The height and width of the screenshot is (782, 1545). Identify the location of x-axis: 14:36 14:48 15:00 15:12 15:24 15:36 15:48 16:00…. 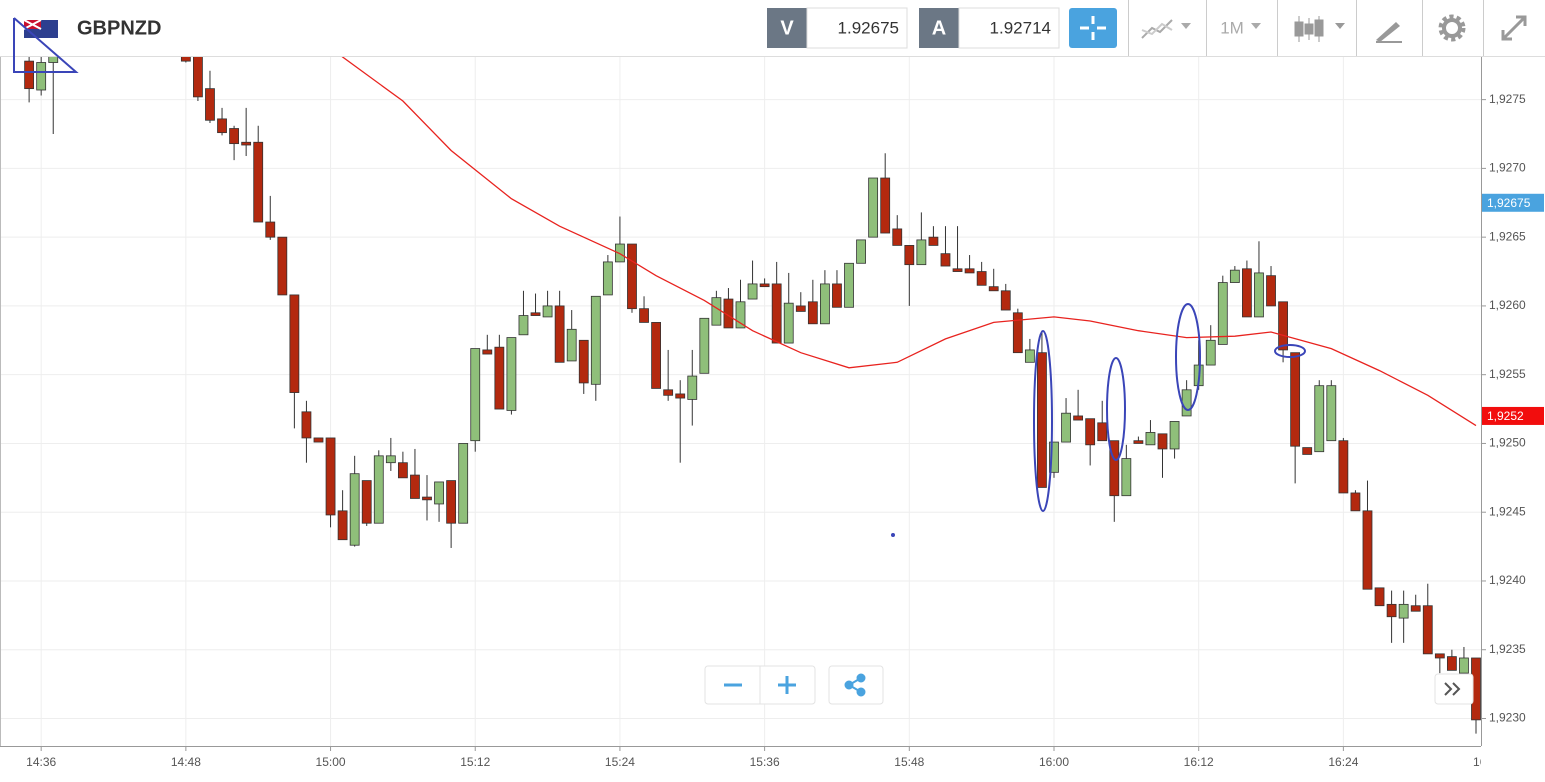
(764, 757).